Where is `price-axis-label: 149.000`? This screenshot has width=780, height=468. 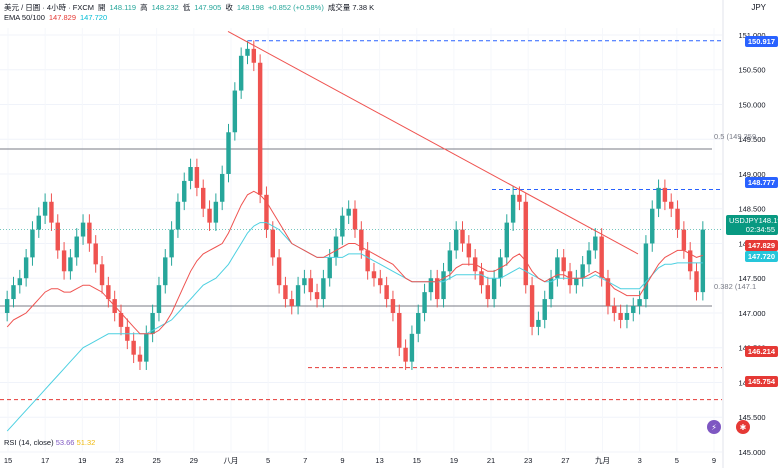 price-axis-label: 149.000 is located at coordinates (751, 174).